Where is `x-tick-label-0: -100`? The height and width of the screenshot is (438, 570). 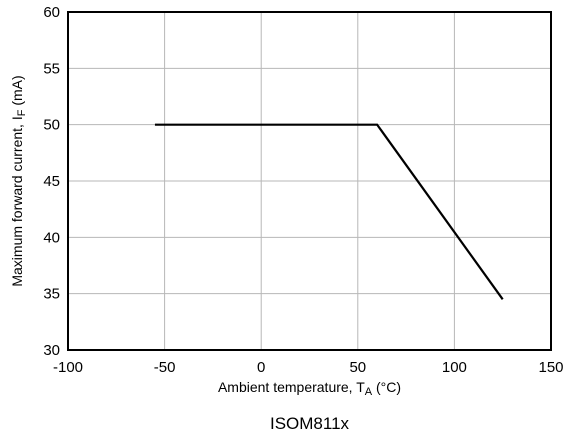
x-tick-label-0: -100 is located at coordinates (68, 367).